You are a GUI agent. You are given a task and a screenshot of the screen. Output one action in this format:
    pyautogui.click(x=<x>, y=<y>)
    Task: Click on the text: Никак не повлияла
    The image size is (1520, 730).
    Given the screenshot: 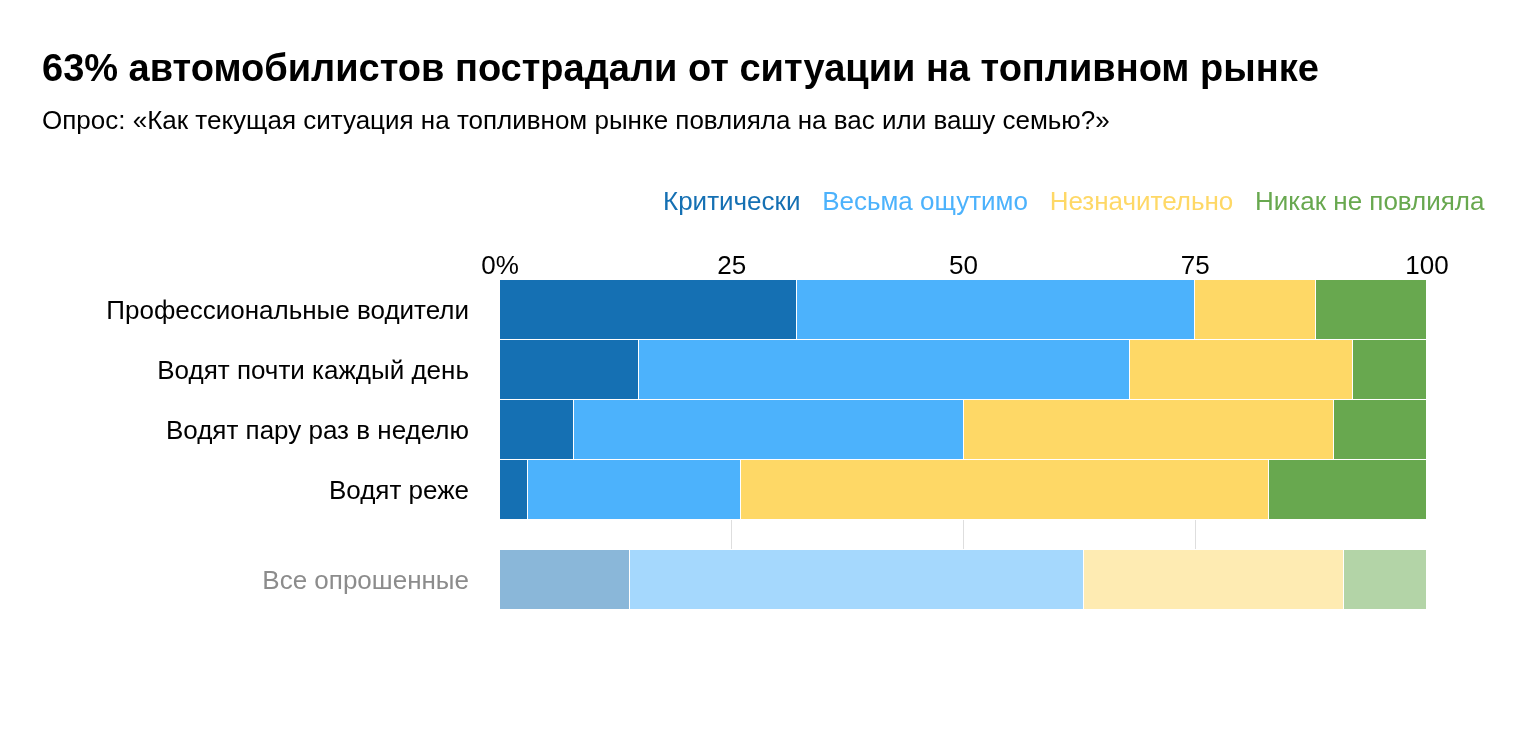 What is the action you would take?
    pyautogui.click(x=1370, y=201)
    